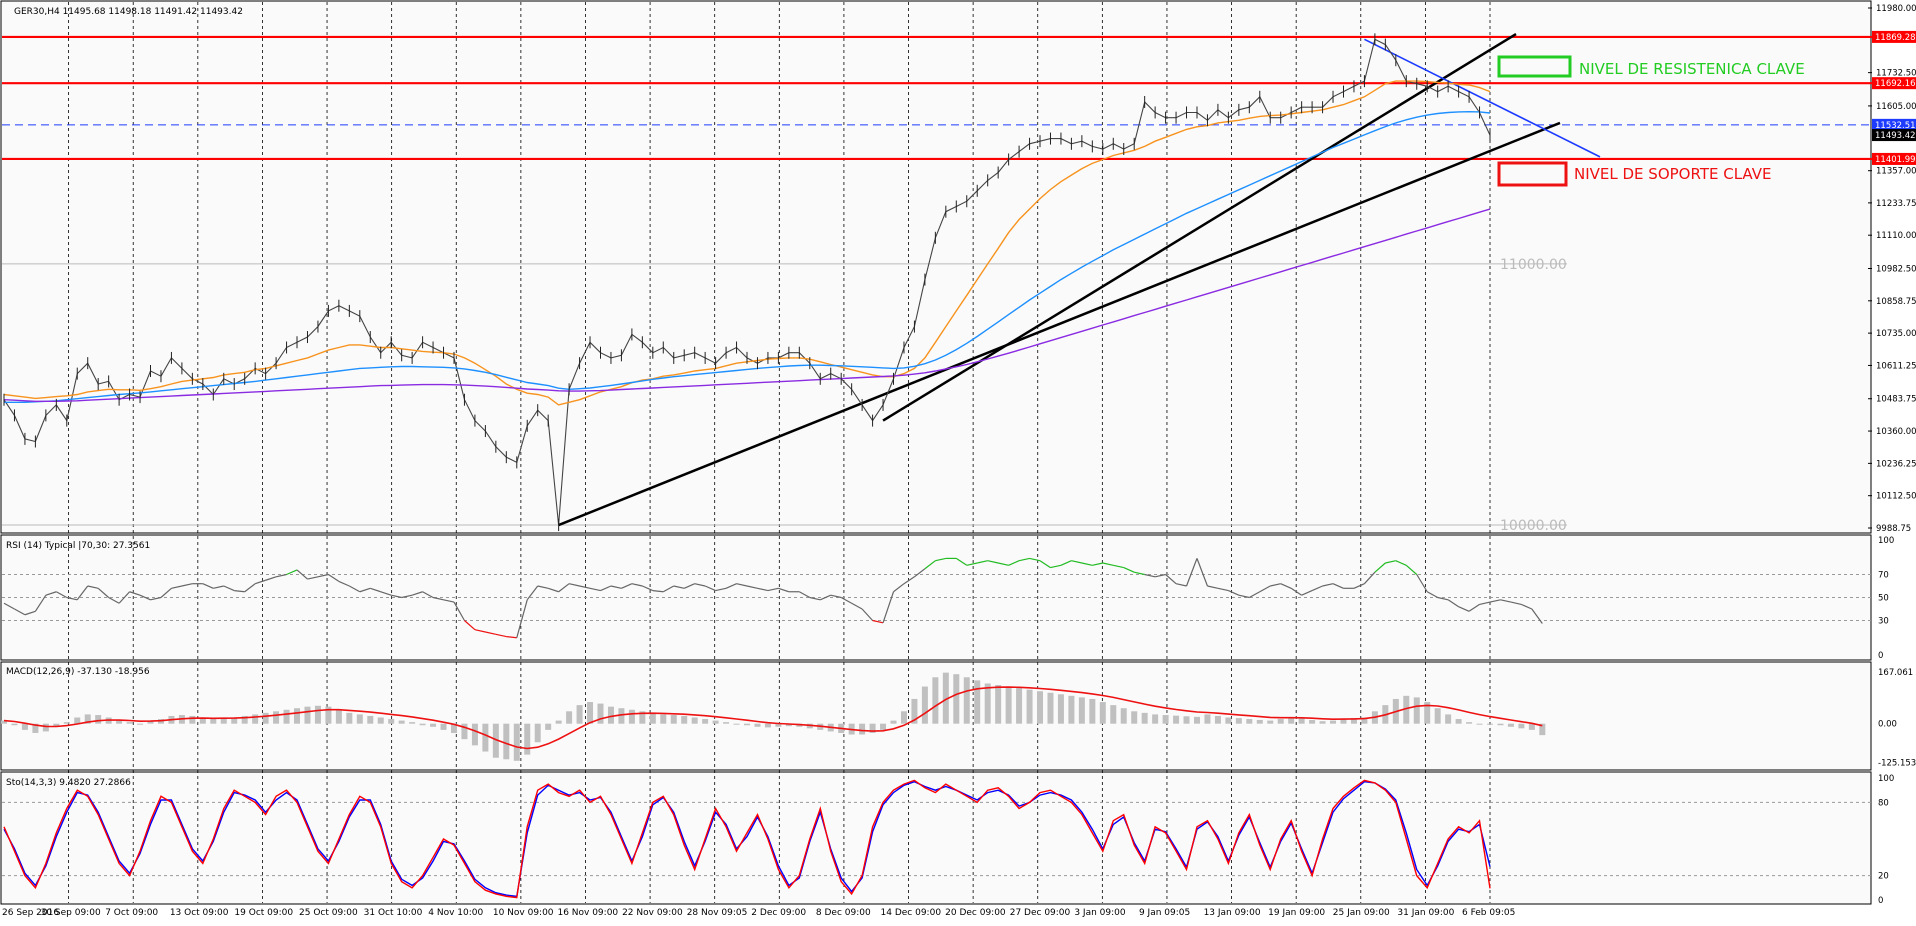 The width and height of the screenshot is (1916, 926). Describe the element at coordinates (936, 597) in the screenshot. I see `rsi-panel` at that location.